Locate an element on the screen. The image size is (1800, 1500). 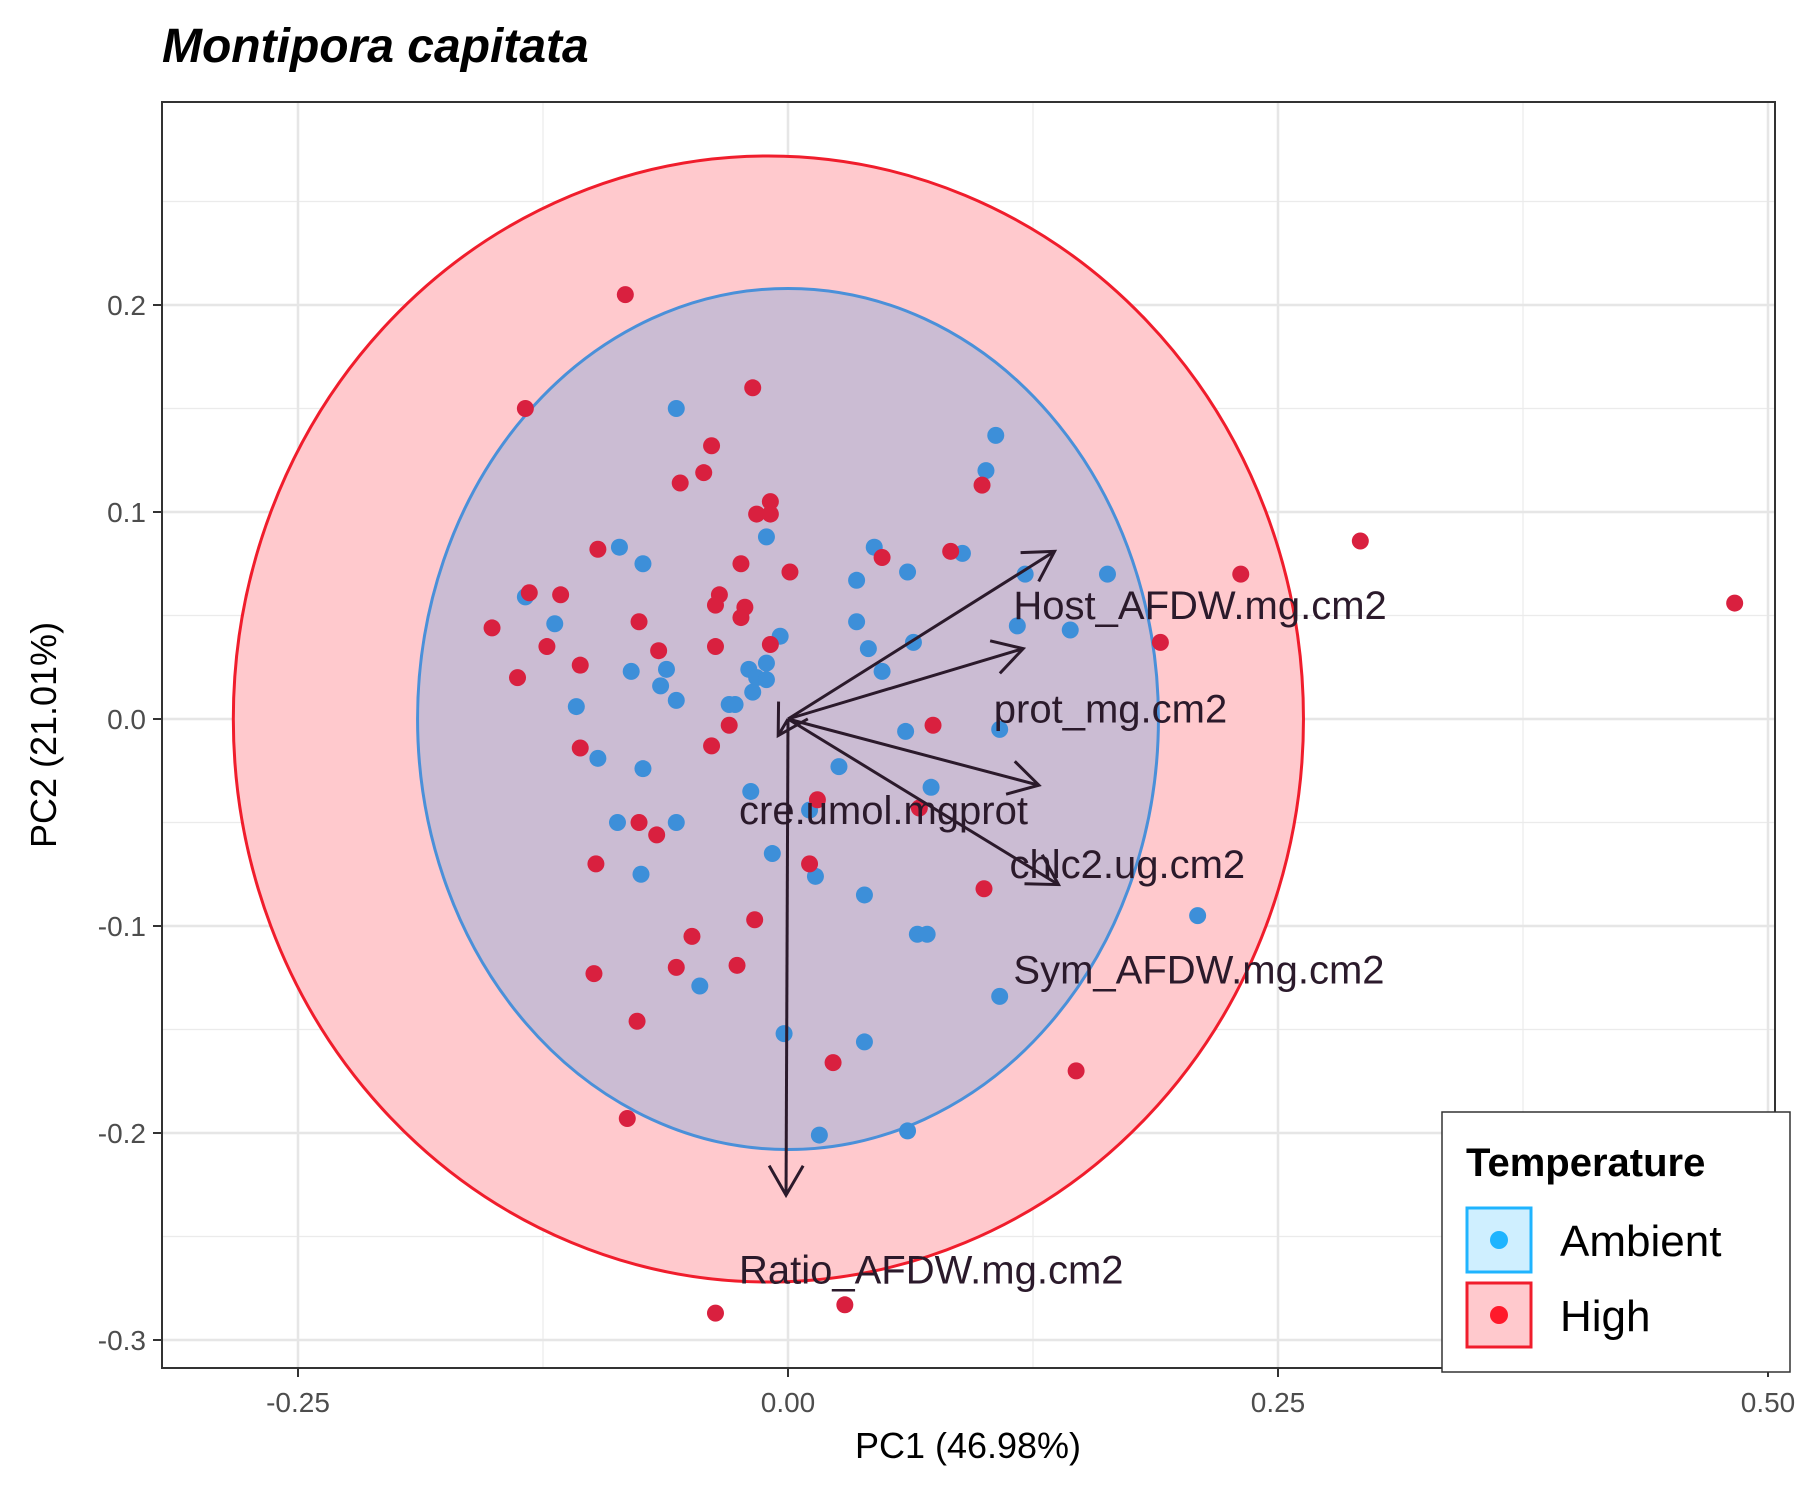
loading-arrows is located at coordinates (914, 874).